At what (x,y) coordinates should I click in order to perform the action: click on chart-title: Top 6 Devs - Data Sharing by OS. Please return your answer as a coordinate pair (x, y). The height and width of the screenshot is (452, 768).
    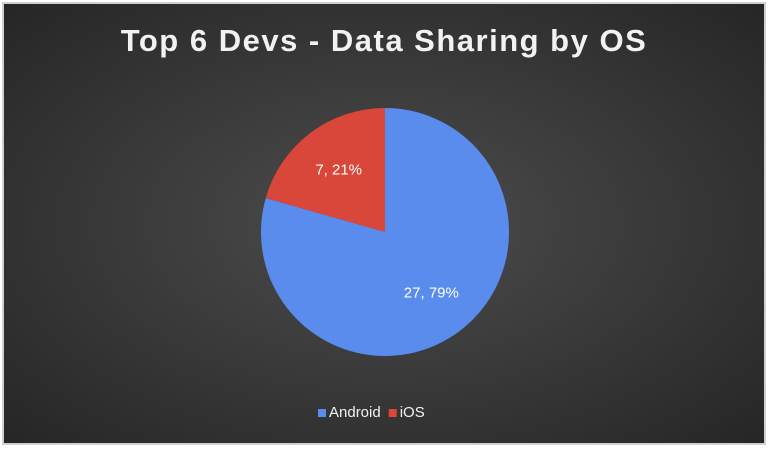
    Looking at the image, I should click on (384, 40).